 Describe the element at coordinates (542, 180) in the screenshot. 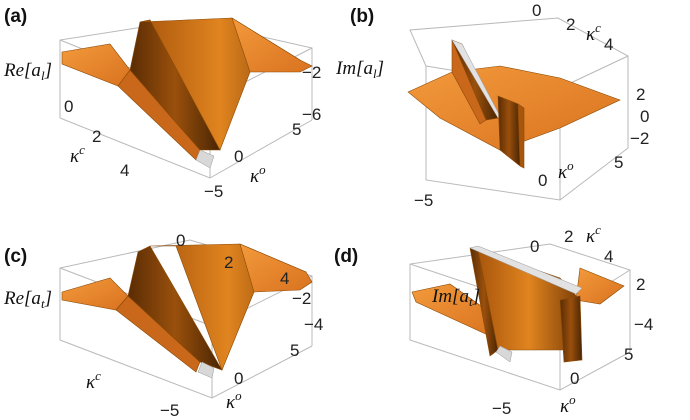

I see `panel-b-xtick: 0` at that location.